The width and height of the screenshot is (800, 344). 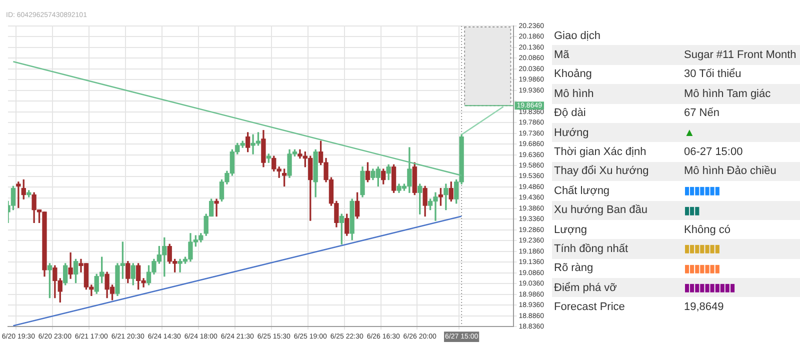 What do you see at coordinates (740, 55) in the screenshot?
I see `text: Sugar #11 Front Month` at bounding box center [740, 55].